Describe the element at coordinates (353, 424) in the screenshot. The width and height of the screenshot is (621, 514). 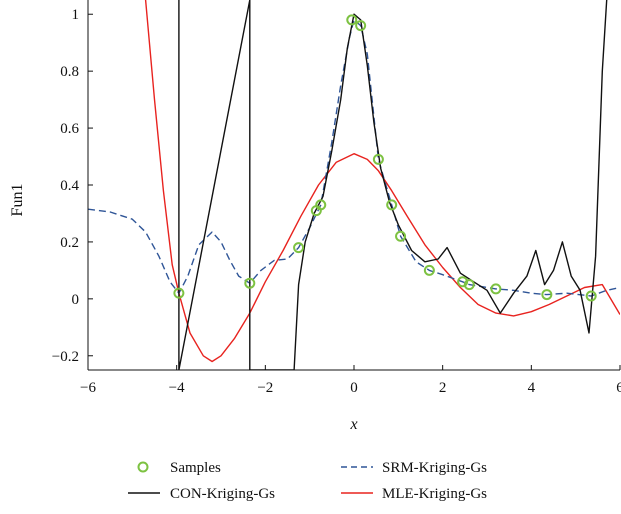
I see `x-axis-label: x` at that location.